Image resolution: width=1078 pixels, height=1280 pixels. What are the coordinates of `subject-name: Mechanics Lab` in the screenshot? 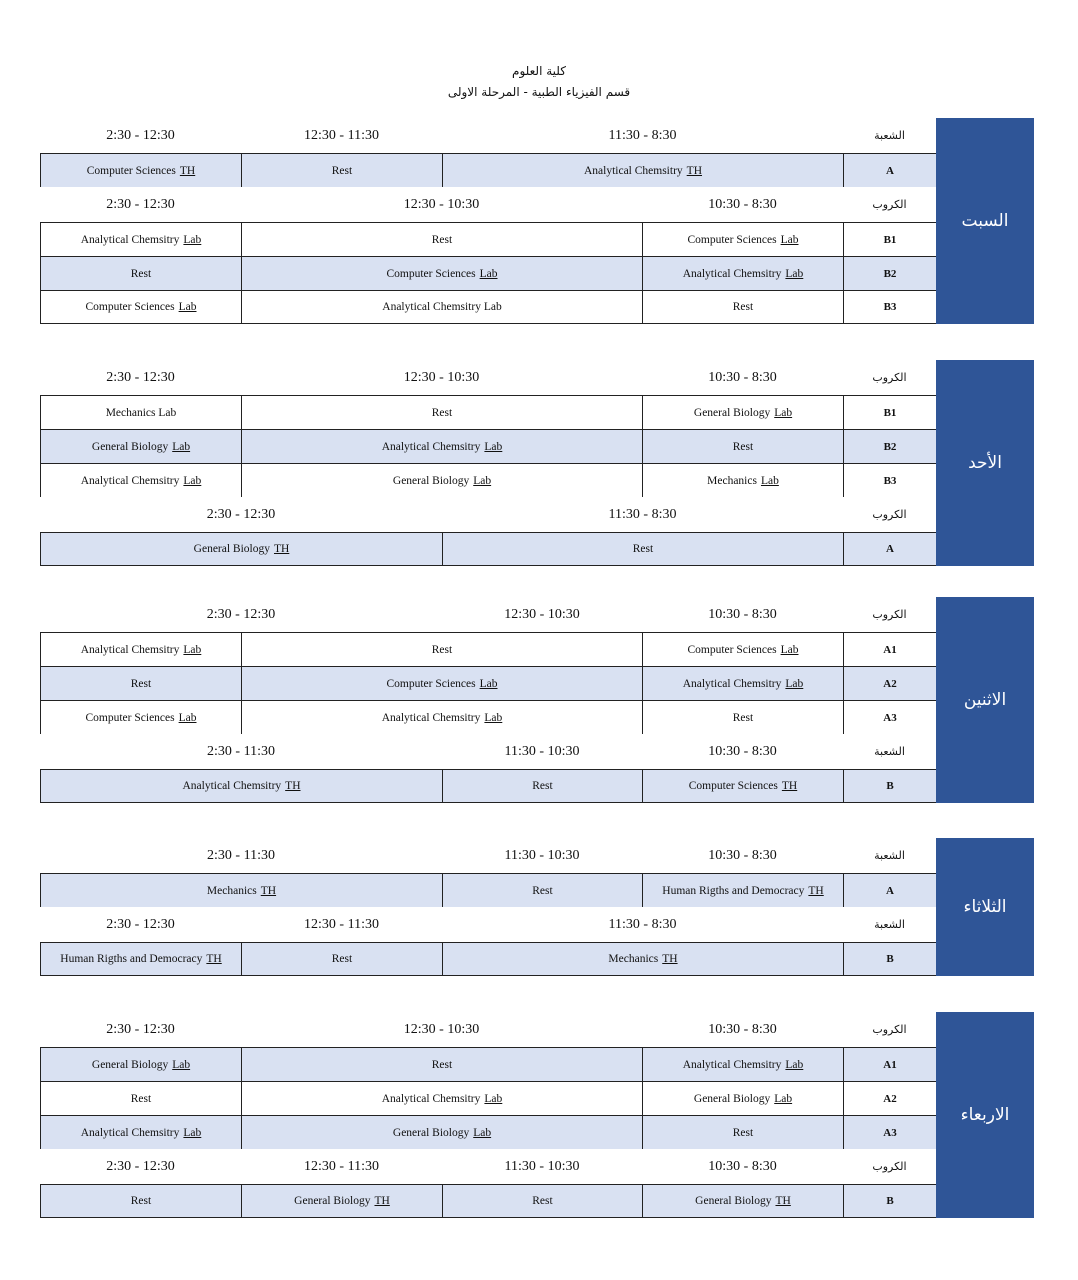 It's located at (141, 412).